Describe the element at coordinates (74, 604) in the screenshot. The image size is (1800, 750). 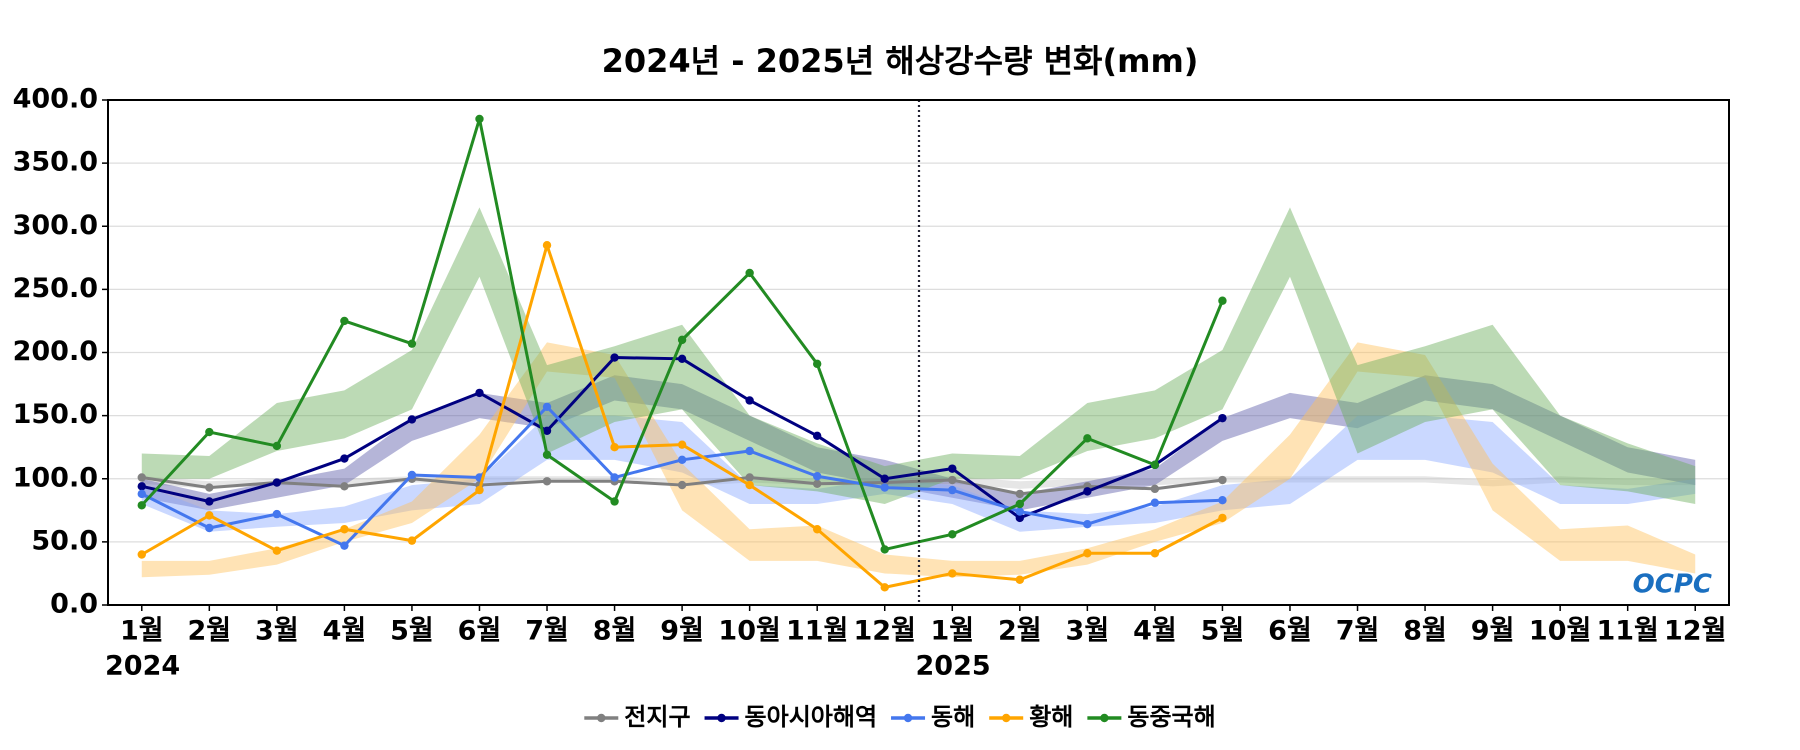
I see `y-tick-label: 0.0` at that location.